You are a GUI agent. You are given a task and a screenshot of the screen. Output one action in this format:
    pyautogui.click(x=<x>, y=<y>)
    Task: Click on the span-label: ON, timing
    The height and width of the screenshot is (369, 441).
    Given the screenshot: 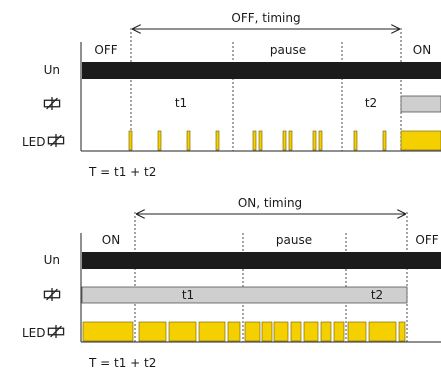 What is the action you would take?
    pyautogui.click(x=270, y=203)
    